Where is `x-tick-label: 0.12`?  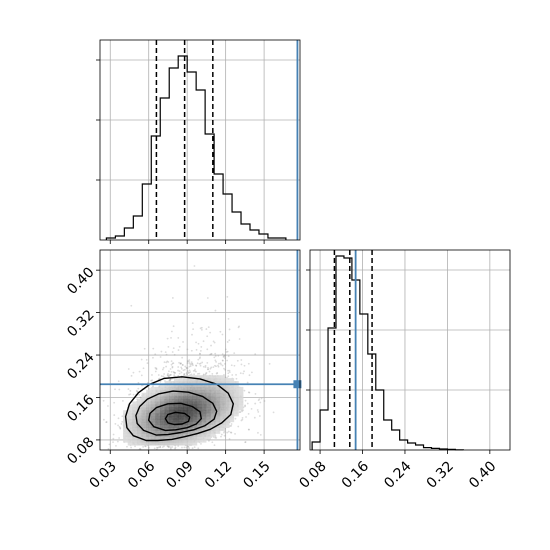 x-tick-label: 0.12 is located at coordinates (218, 474).